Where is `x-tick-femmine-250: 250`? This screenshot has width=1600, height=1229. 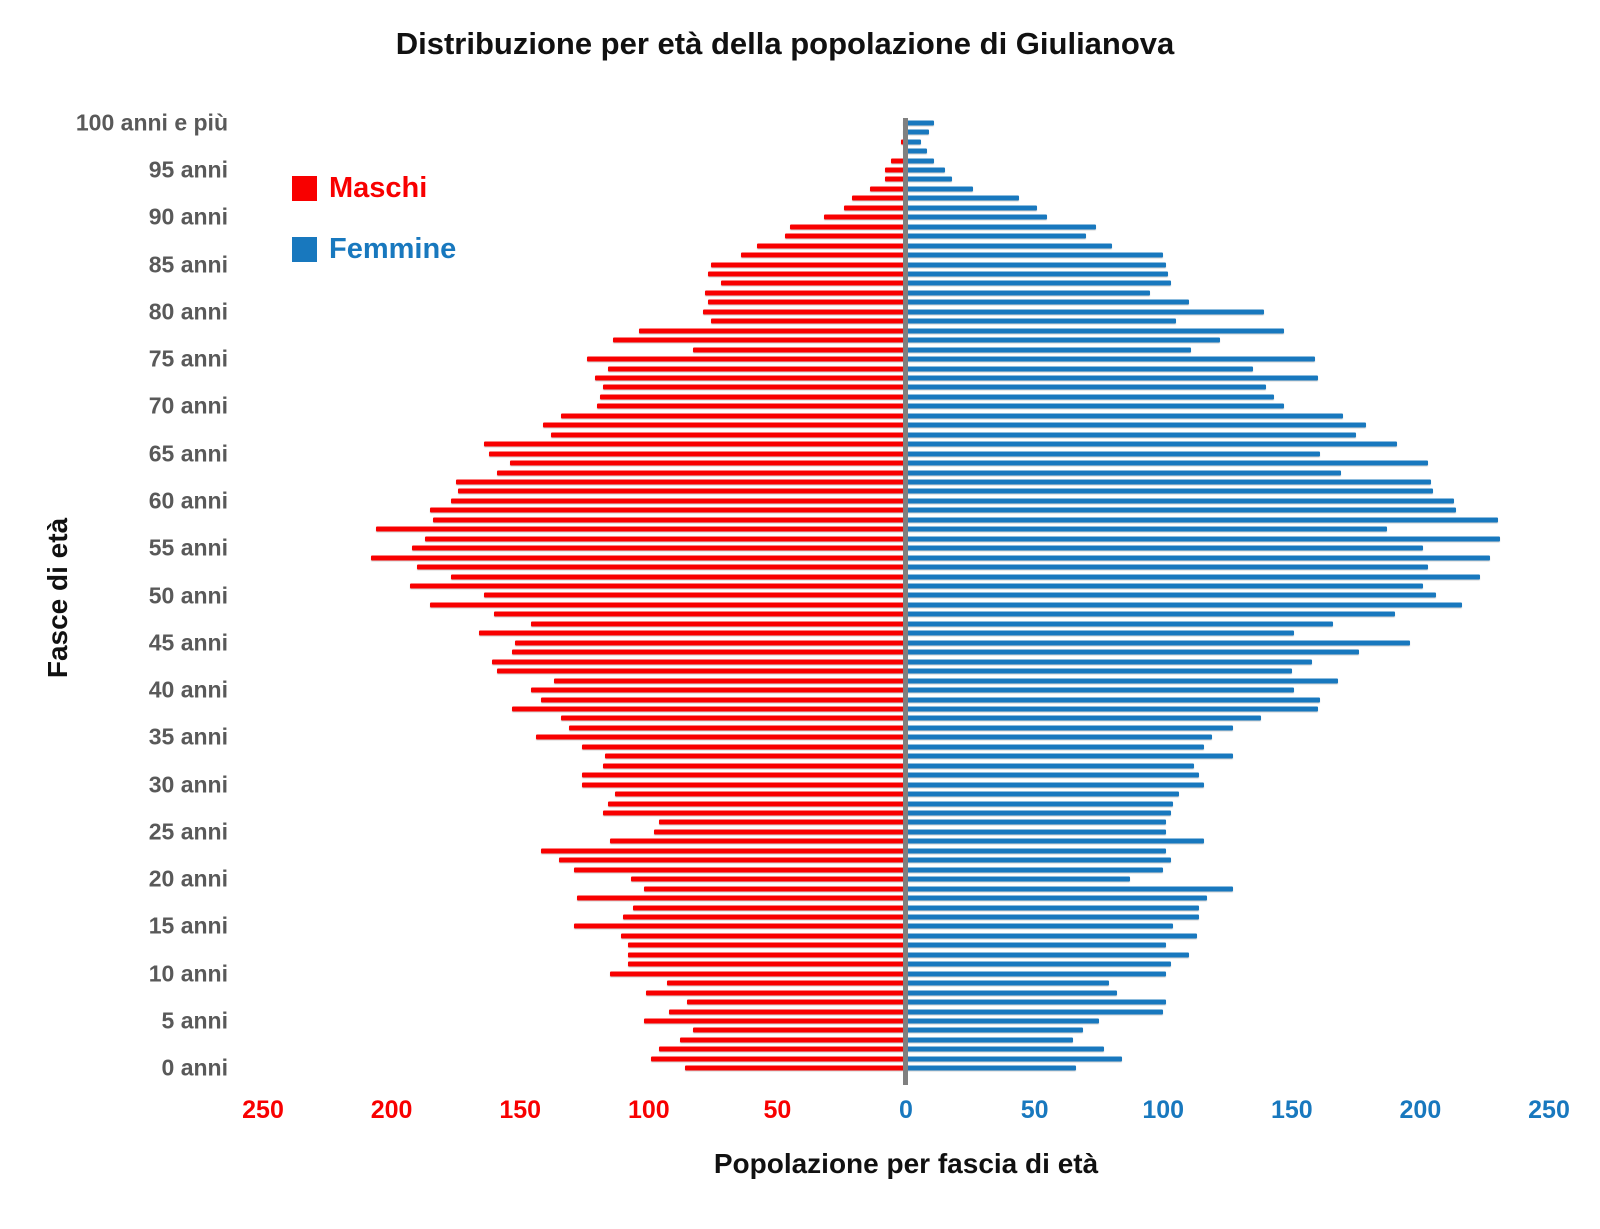
x-tick-femmine-250: 250 is located at coordinates (1549, 1110).